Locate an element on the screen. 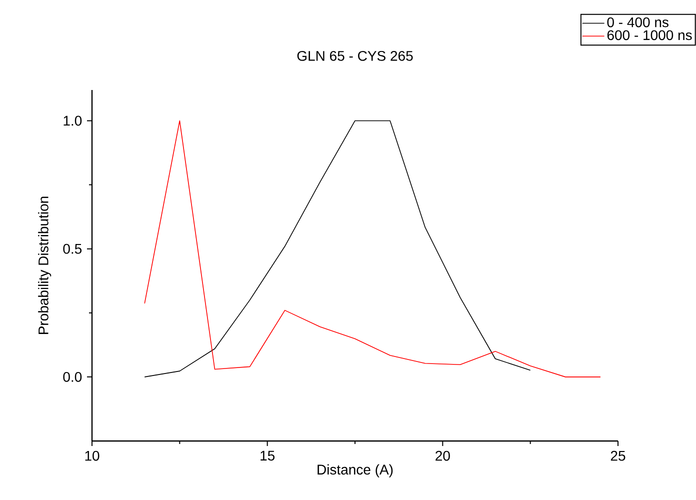 The height and width of the screenshot is (500, 696). legend-label: 600 - 1000 ns is located at coordinates (649, 35).